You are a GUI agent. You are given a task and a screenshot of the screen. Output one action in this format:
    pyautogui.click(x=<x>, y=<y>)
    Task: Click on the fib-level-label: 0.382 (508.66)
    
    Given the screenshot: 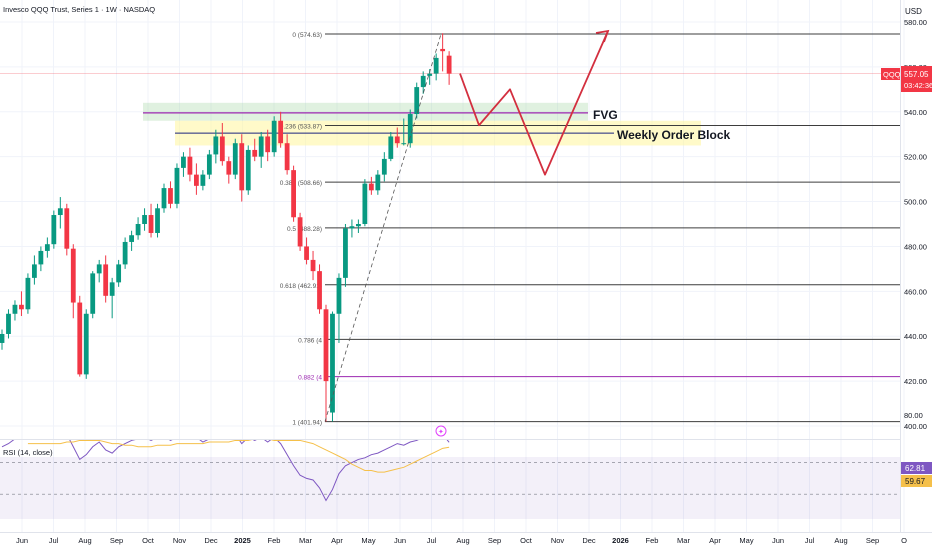 What is the action you would take?
    pyautogui.click(x=301, y=183)
    